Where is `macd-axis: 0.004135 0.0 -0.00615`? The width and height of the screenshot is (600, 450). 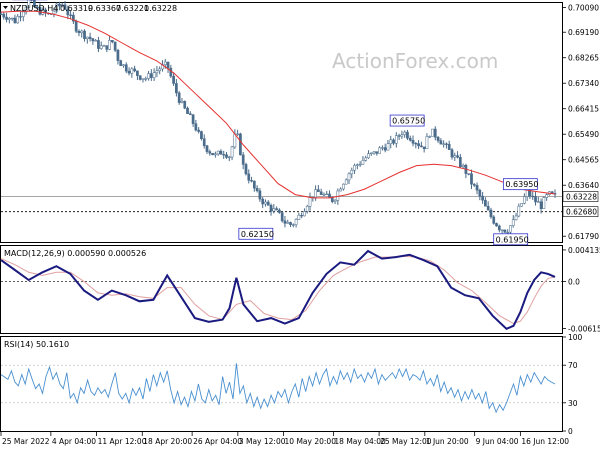
macd-axis: 0.004135 0.0 -0.00615 is located at coordinates (581, 289).